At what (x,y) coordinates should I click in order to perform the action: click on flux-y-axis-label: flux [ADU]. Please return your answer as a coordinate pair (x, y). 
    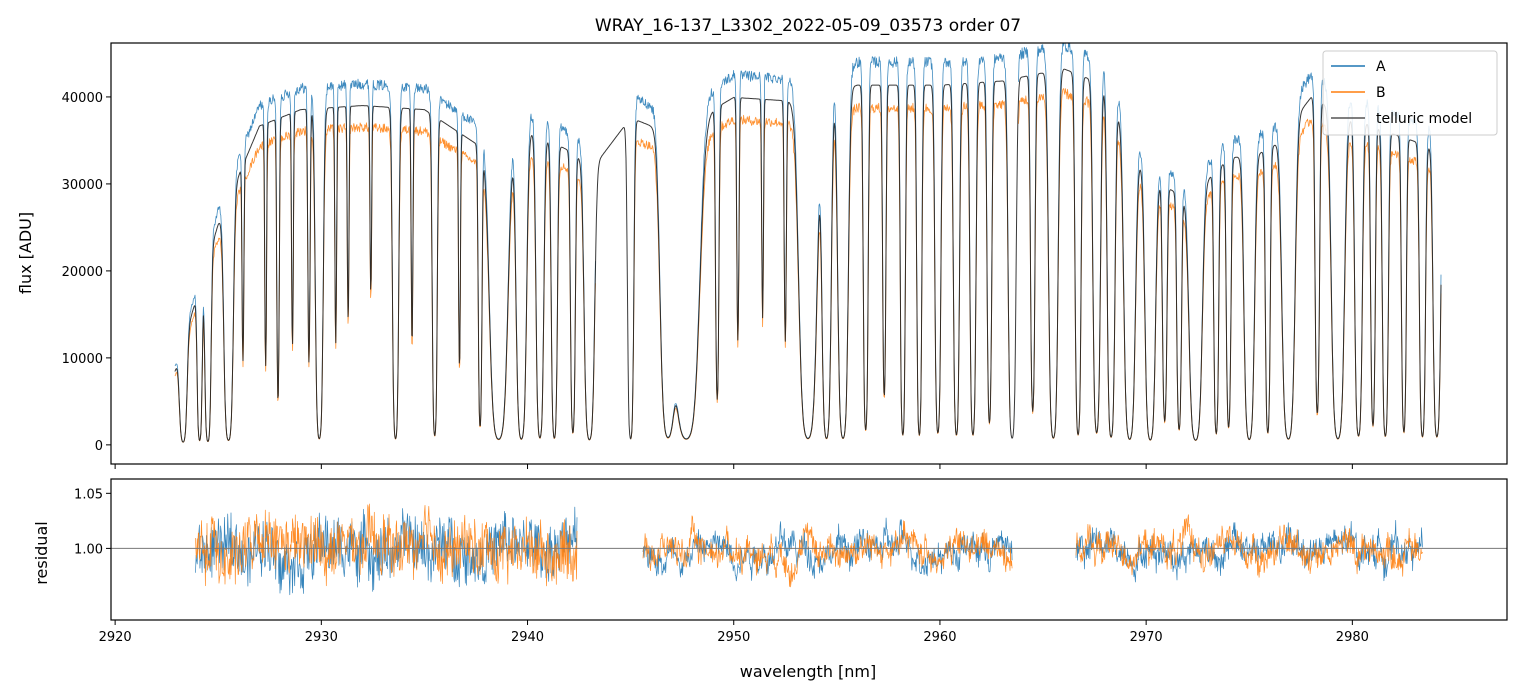
    Looking at the image, I should click on (25, 253).